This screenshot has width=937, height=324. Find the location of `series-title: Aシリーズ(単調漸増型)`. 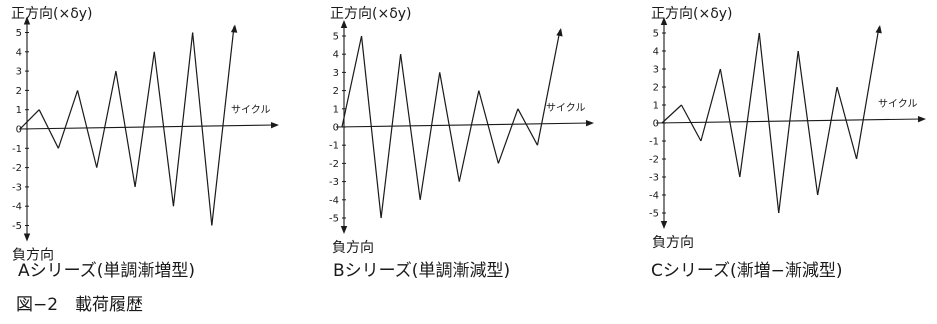

series-title: Aシリーズ(単調漸増型) is located at coordinates (106, 271).